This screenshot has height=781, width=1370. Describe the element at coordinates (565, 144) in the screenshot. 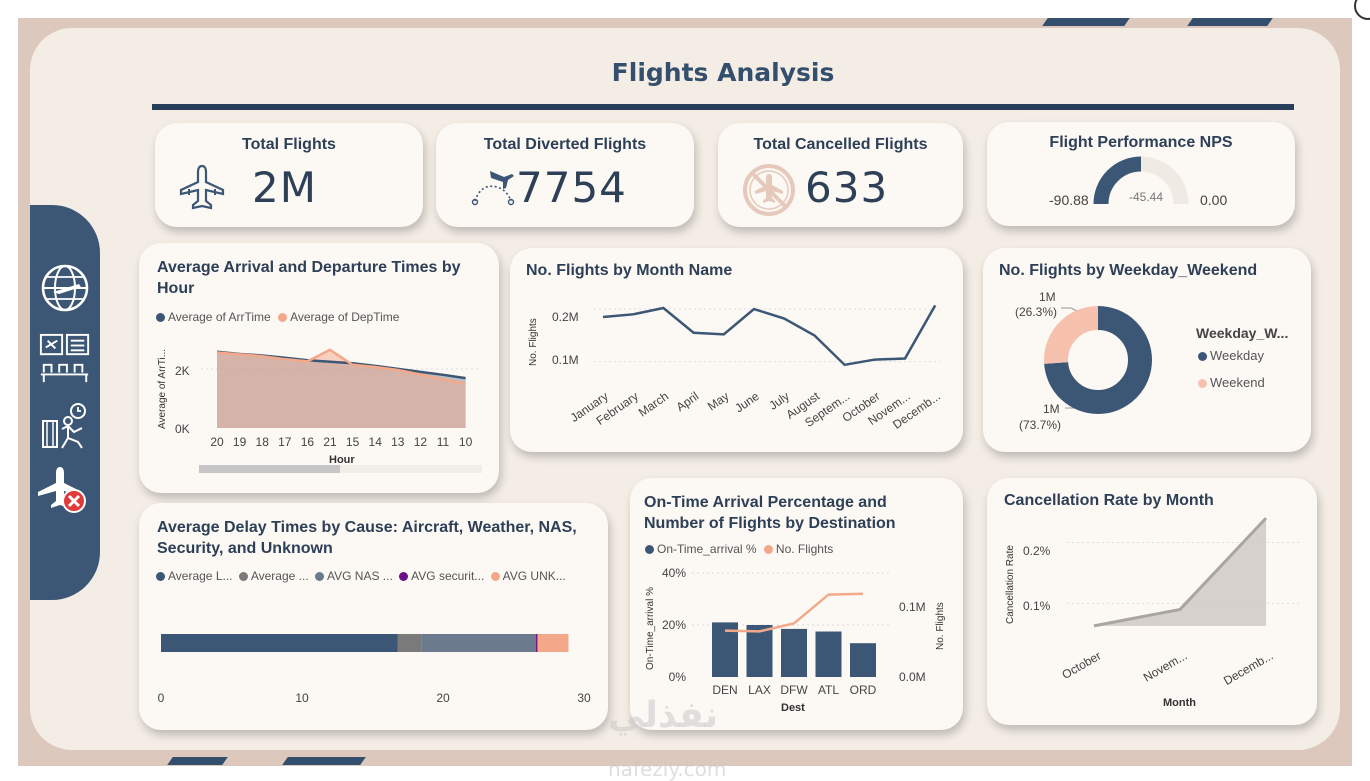

I see `kpi-title: Total Diverted Flights` at that location.